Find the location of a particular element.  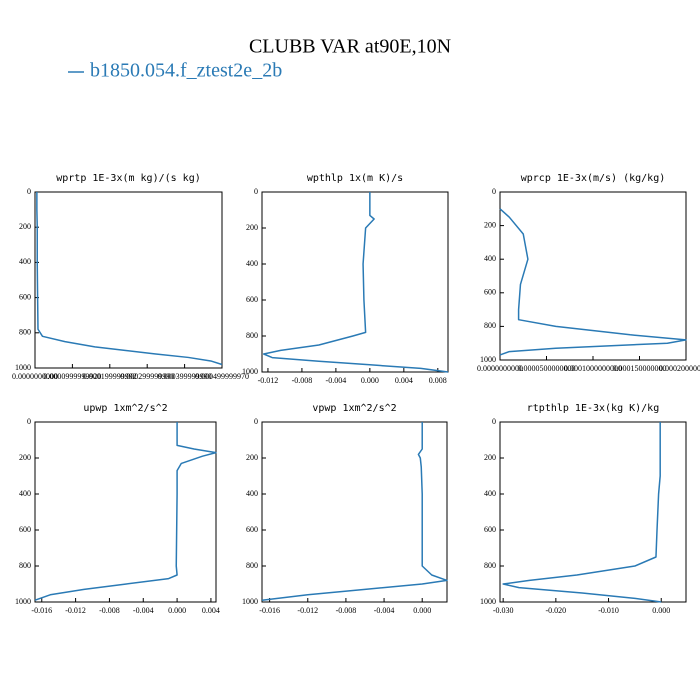

x-tick-label: 0.000299999990 is located at coordinates (147, 376).